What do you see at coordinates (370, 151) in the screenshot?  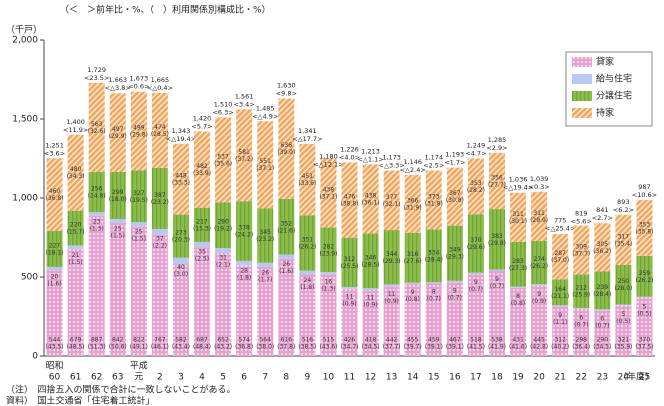 I see `total-label: 1,213` at bounding box center [370, 151].